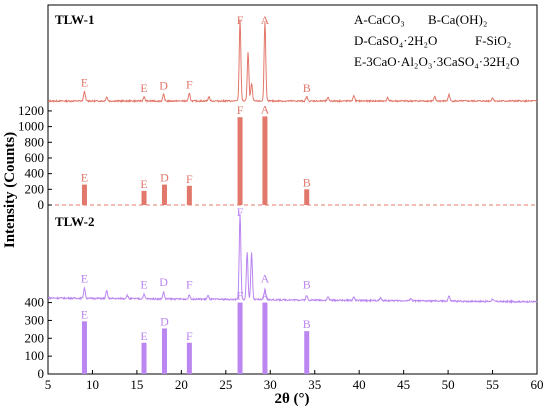 Image resolution: width=550 pixels, height=412 pixels. What do you see at coordinates (291, 399) in the screenshot?
I see `x-axis-title: 2θ (°)` at bounding box center [291, 399].